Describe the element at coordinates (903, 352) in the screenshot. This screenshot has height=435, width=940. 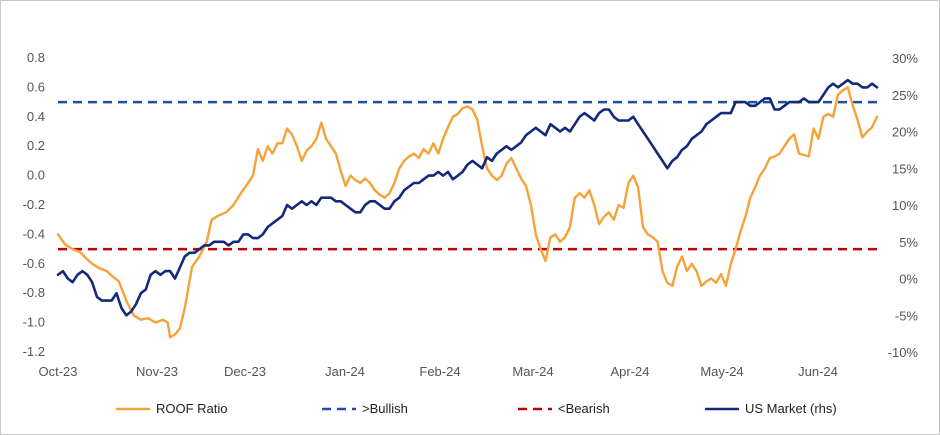
I see `right-axis-tick: -10%` at that location.